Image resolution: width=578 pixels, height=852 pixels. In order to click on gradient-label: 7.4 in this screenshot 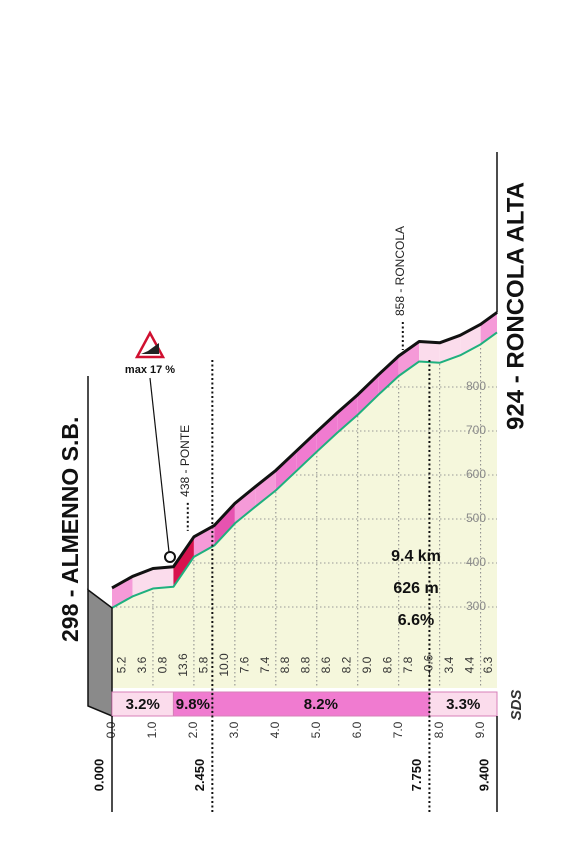, I will do `click(265, 664)`.